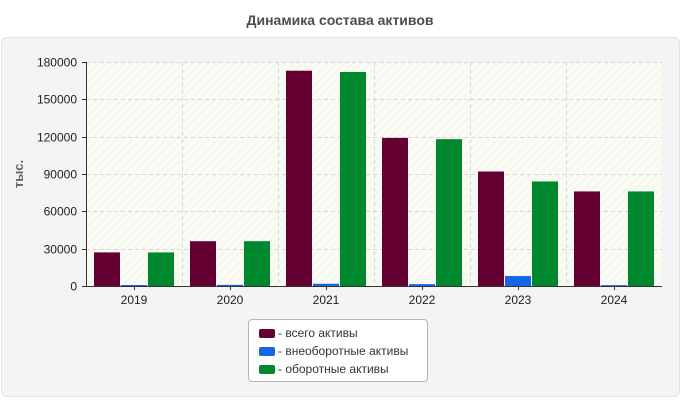 This screenshot has height=400, width=680. I want to click on bar-2-2020, so click(257, 263).